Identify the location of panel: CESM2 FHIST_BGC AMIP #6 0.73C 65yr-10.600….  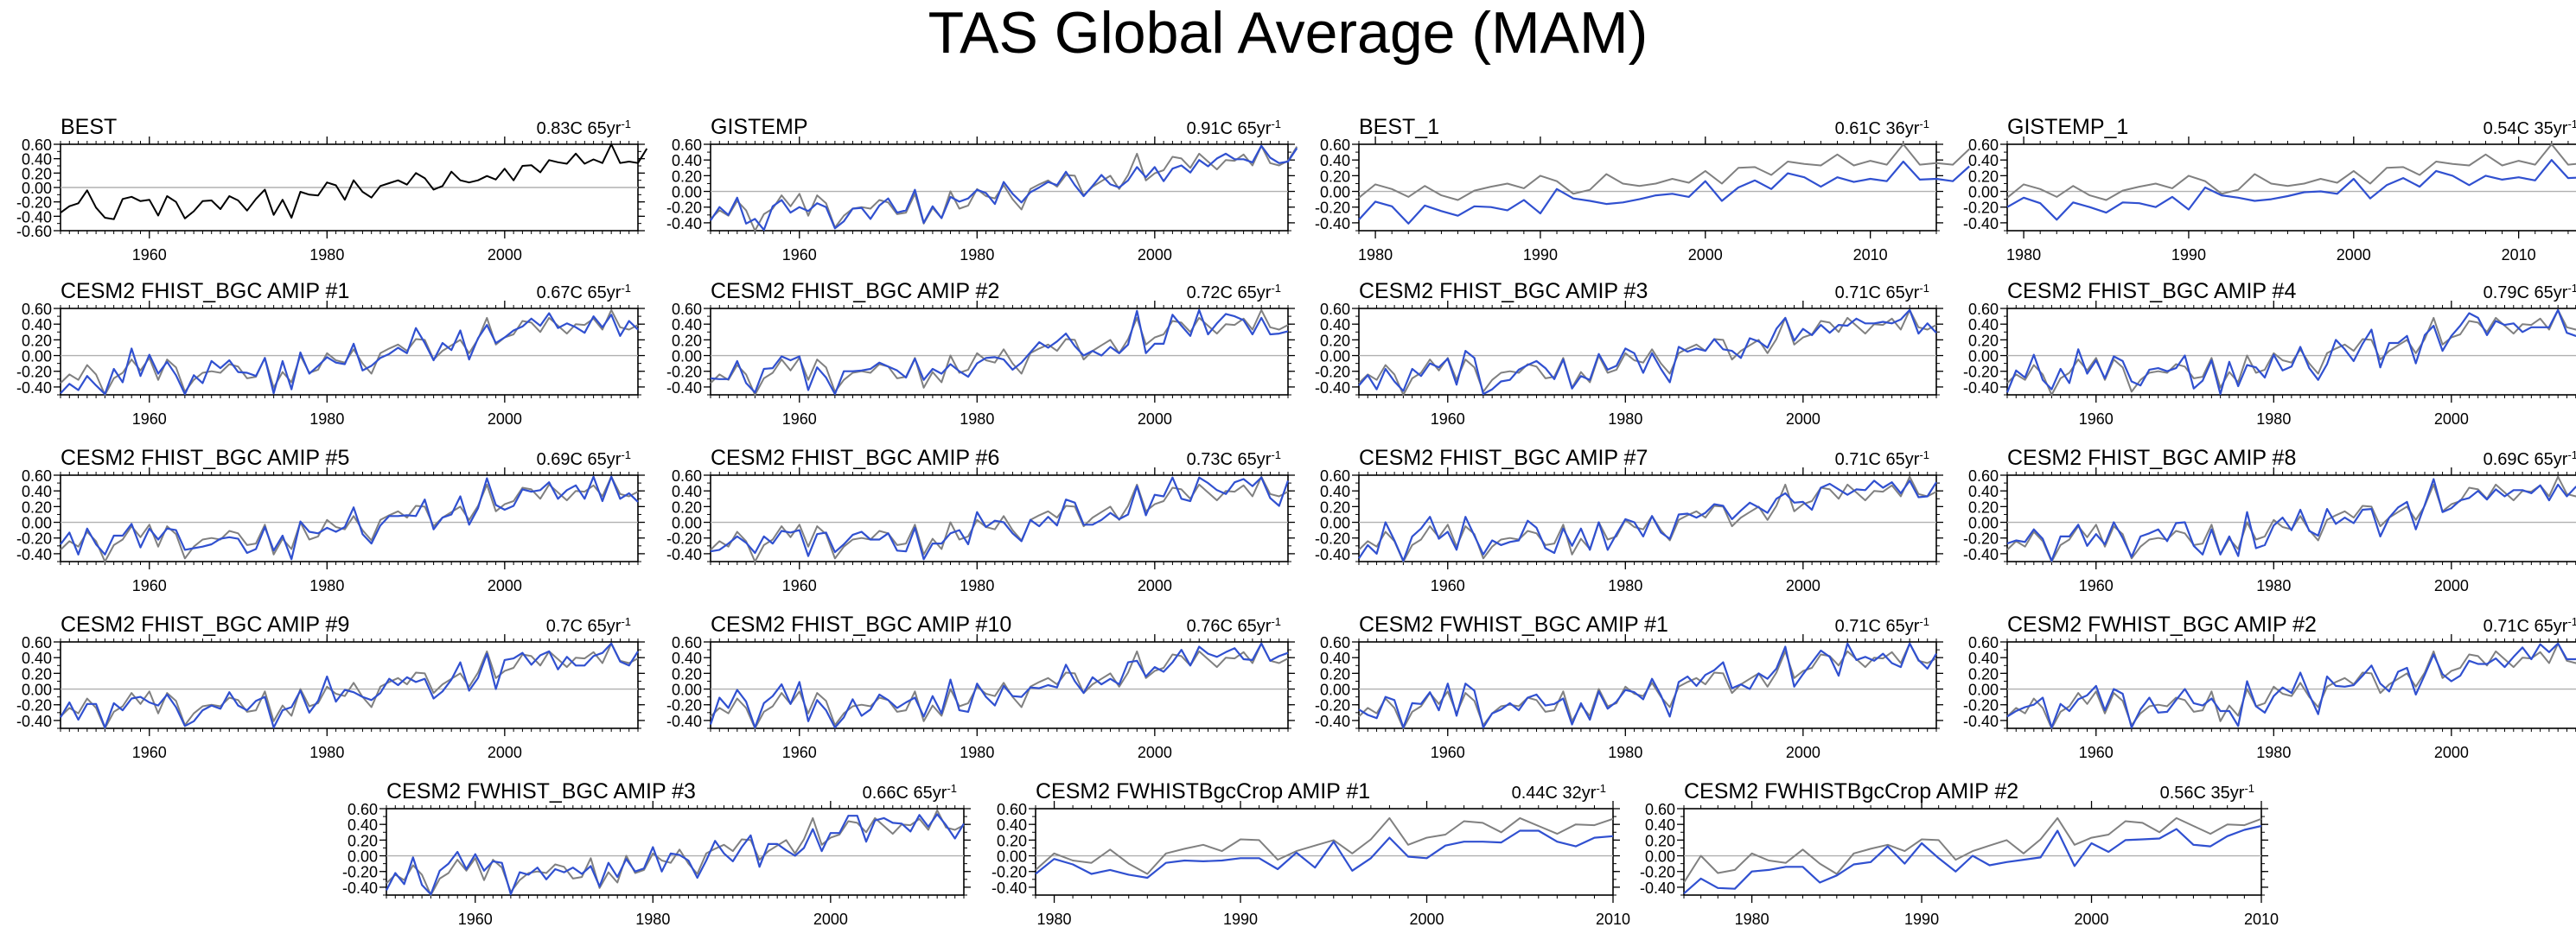
(980, 520).